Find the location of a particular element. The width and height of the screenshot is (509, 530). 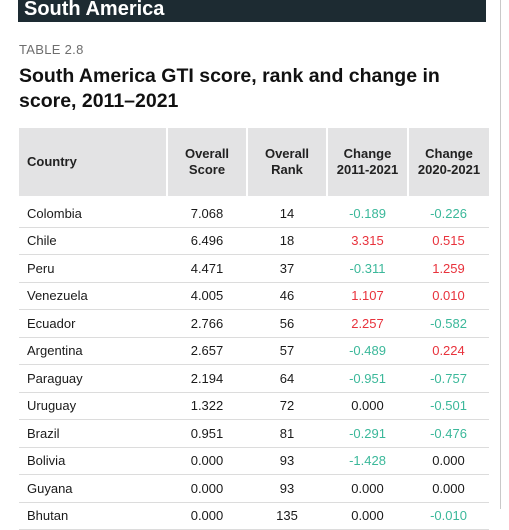

cell-change-2020-2021: -0.226 is located at coordinates (448, 212).